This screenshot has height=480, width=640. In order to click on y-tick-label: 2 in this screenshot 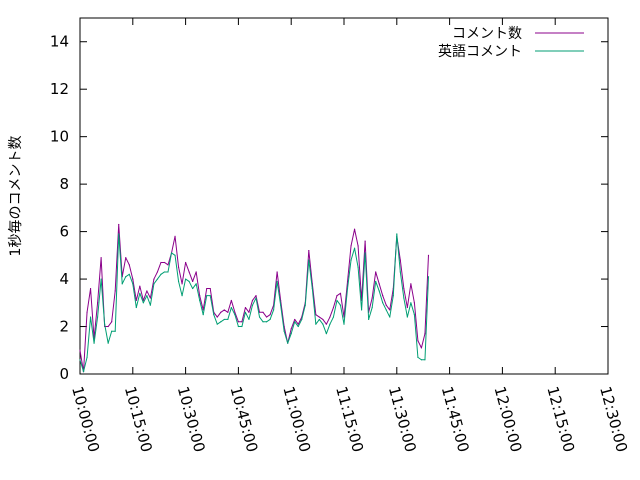, I will do `click(64, 327)`.